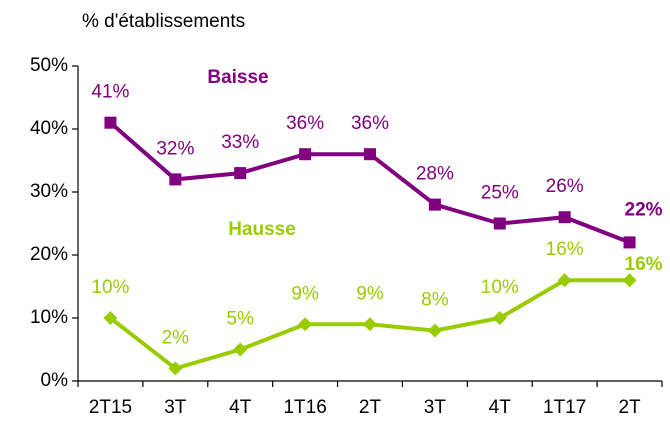  Describe the element at coordinates (163, 21) in the screenshot. I see `y-axis-label: % d'établissements` at that location.